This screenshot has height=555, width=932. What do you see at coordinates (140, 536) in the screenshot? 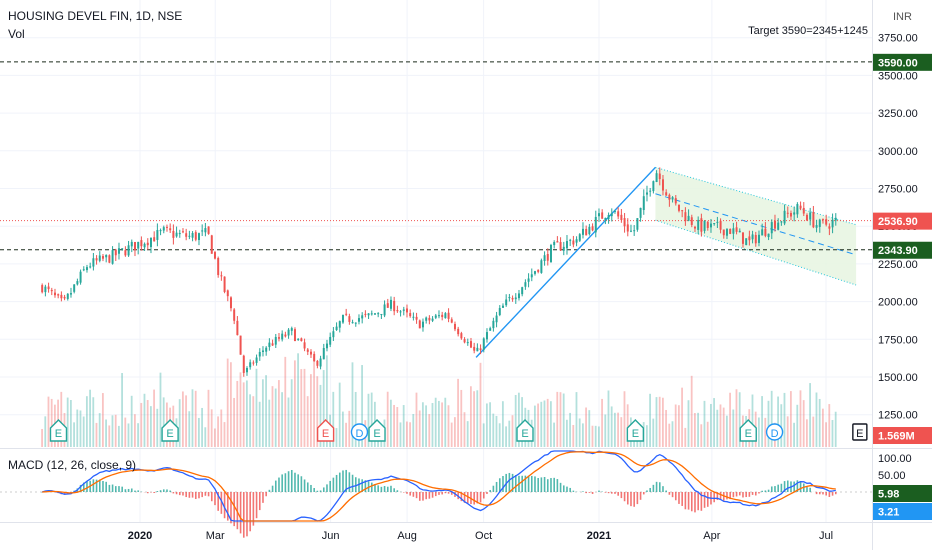
I see `time-axis-tick: 2020` at bounding box center [140, 536].